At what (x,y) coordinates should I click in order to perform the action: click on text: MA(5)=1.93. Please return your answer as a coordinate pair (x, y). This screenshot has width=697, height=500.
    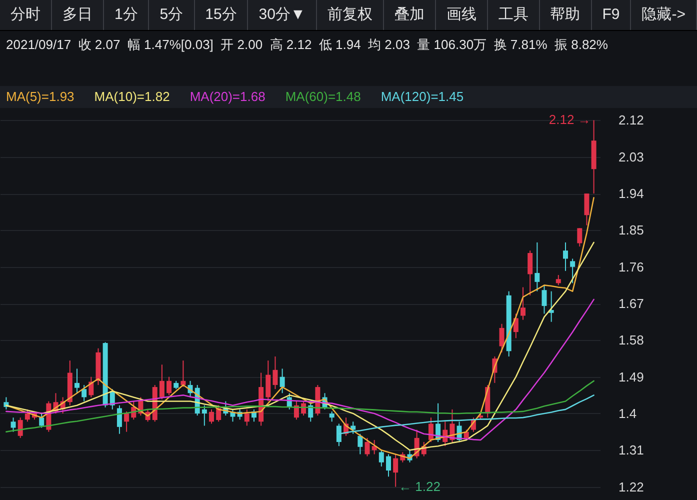
    Looking at the image, I should click on (40, 97).